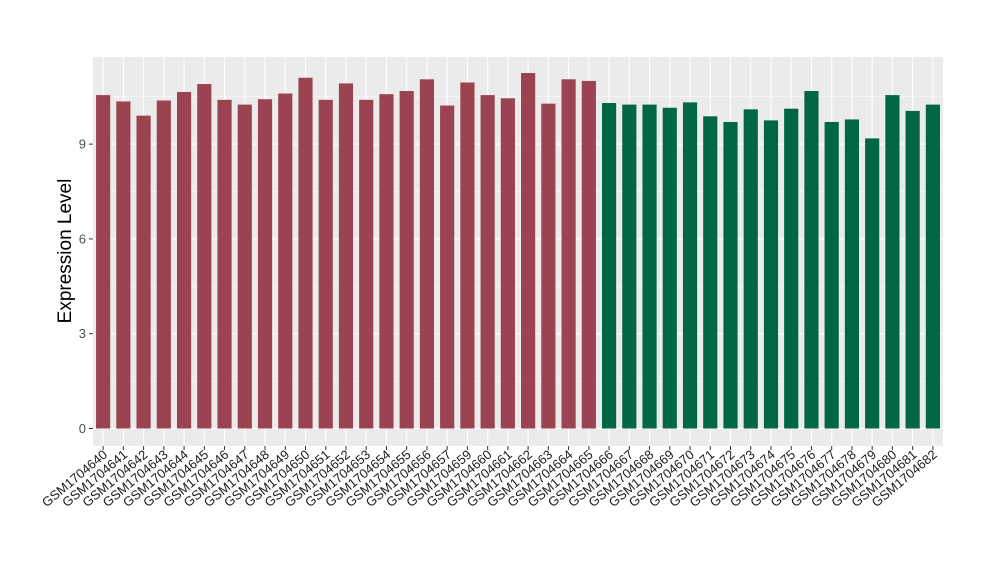 Image resolution: width=1000 pixels, height=580 pixels. What do you see at coordinates (123, 265) in the screenshot?
I see `bar-GSM1704641` at bounding box center [123, 265].